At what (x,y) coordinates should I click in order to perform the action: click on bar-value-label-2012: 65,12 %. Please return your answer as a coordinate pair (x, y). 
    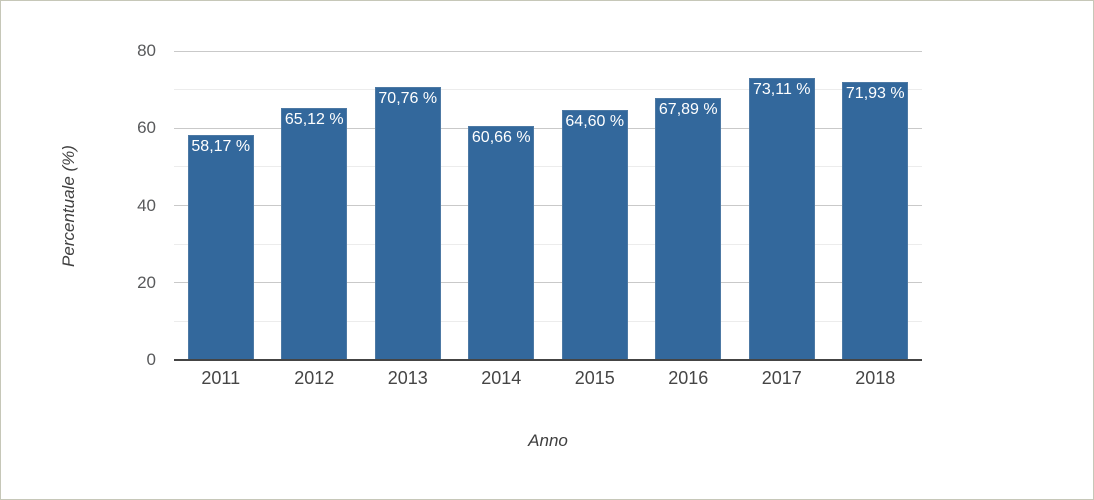
    Looking at the image, I should click on (314, 120).